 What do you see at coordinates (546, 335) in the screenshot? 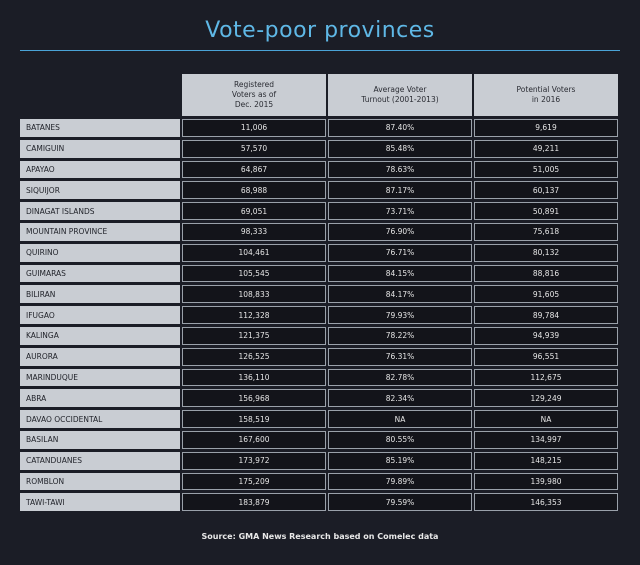
I see `potential-voters-cell: 94,939` at bounding box center [546, 335].